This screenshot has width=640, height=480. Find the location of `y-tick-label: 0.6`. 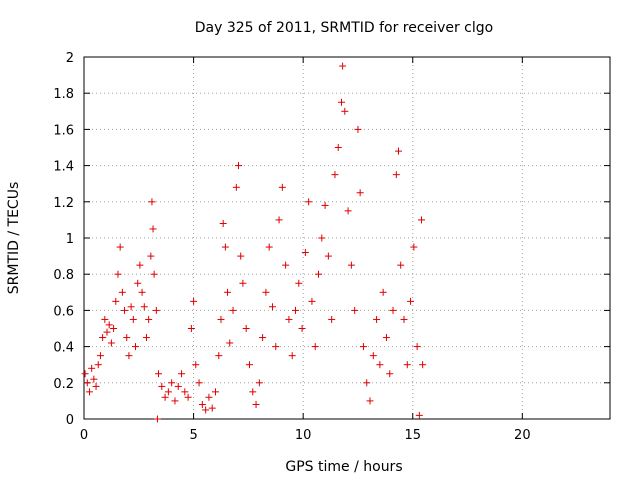

y-tick-label: 0.6 is located at coordinates (63, 311).